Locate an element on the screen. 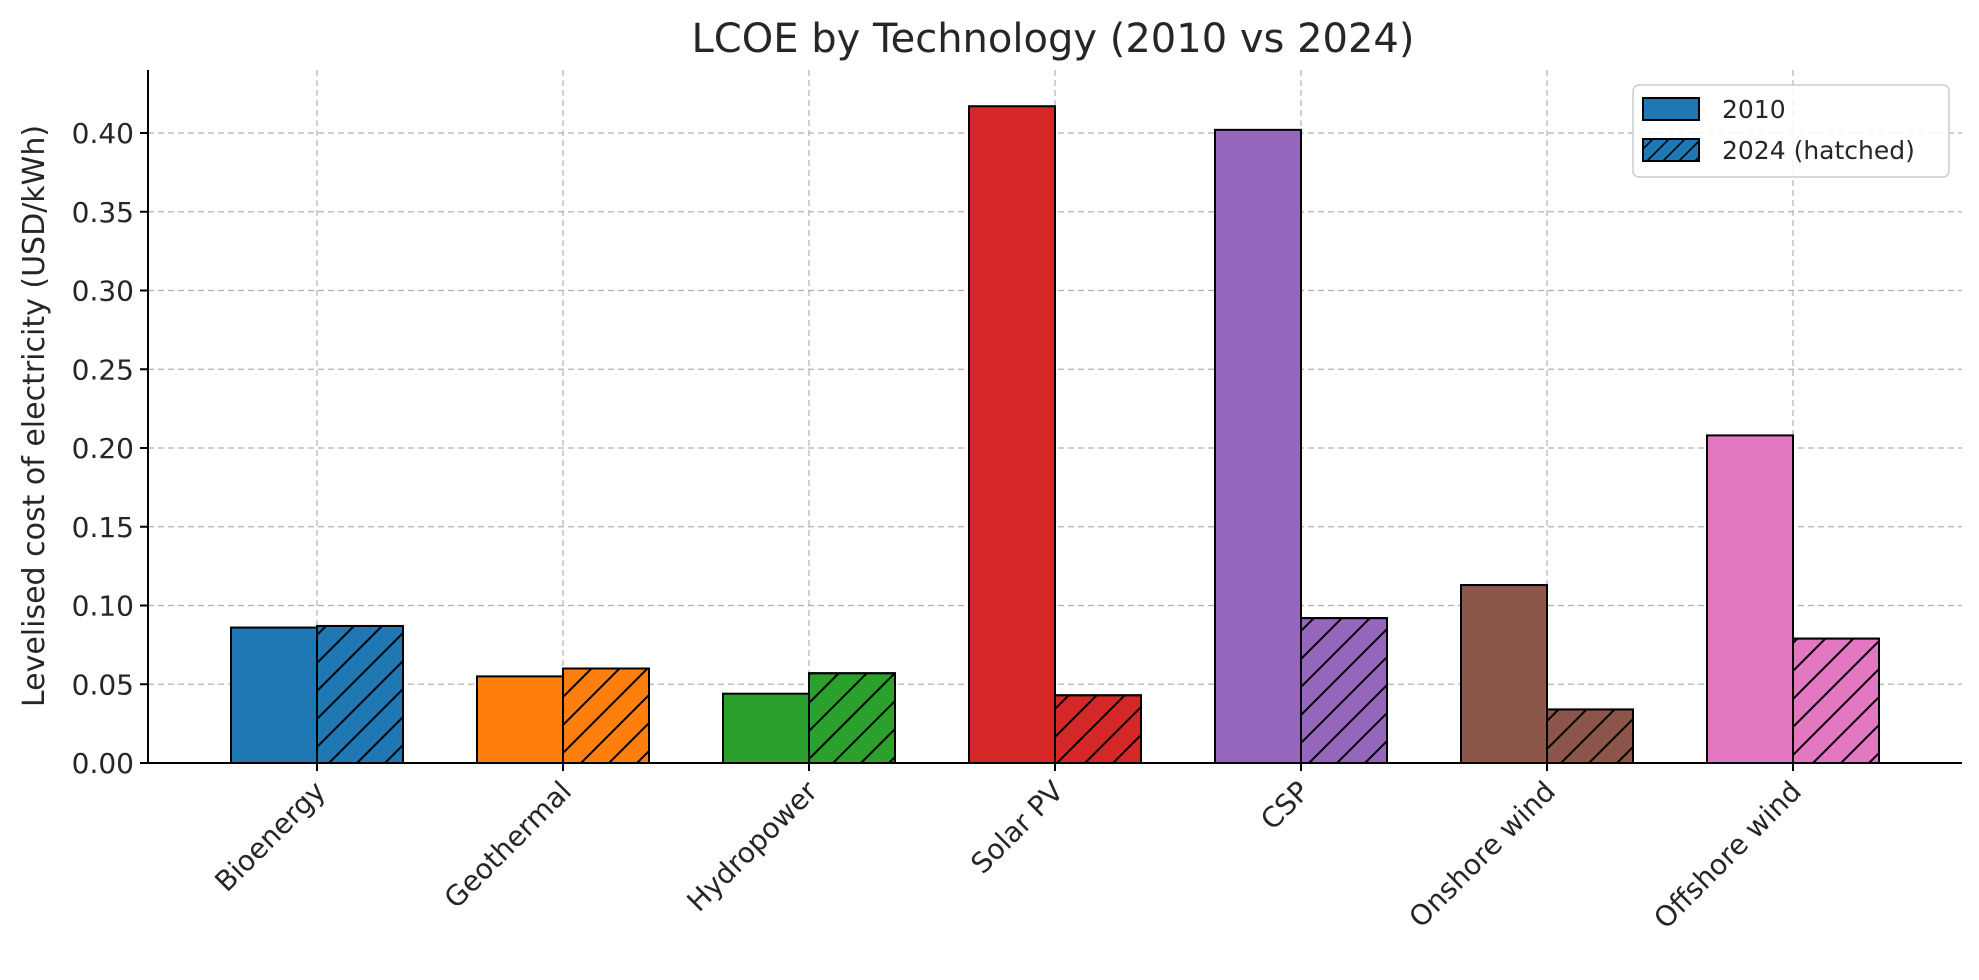 This screenshot has height=980, width=1979. bar-geothermal-2024-hatch is located at coordinates (606, 715).